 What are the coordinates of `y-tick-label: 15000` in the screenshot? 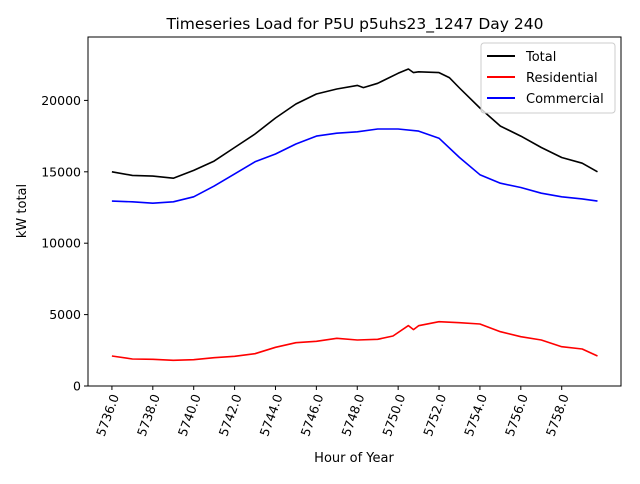 It's located at (61, 171).